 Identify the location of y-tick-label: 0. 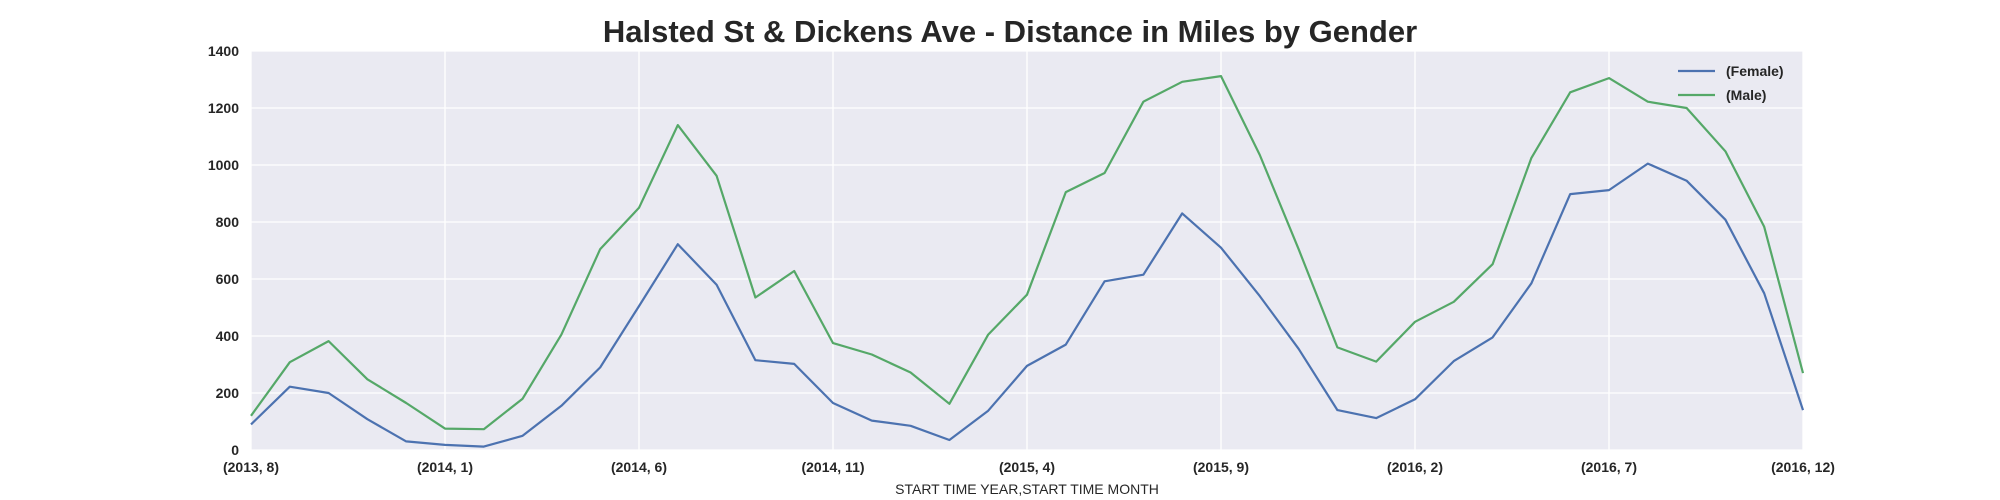
(235, 450).